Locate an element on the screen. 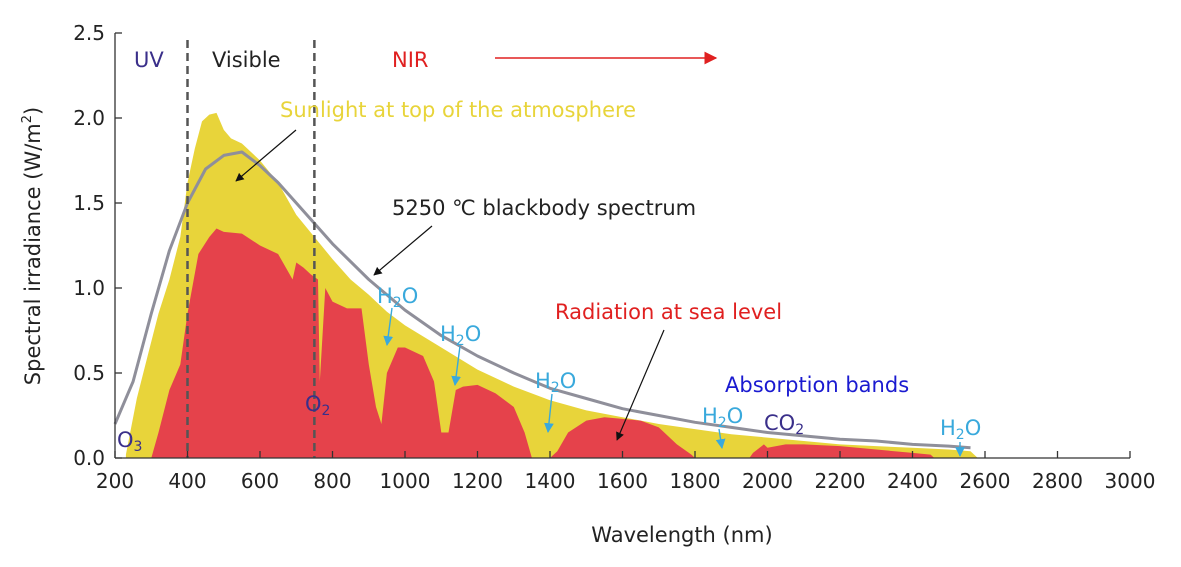 This screenshot has width=1181, height=567. x-tick-label: 1400 is located at coordinates (550, 481).